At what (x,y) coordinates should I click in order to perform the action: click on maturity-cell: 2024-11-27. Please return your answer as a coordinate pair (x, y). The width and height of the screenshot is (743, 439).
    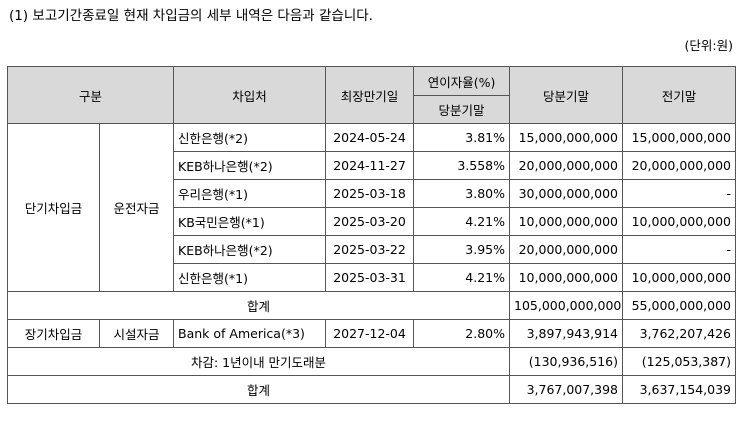
    Looking at the image, I should click on (370, 165).